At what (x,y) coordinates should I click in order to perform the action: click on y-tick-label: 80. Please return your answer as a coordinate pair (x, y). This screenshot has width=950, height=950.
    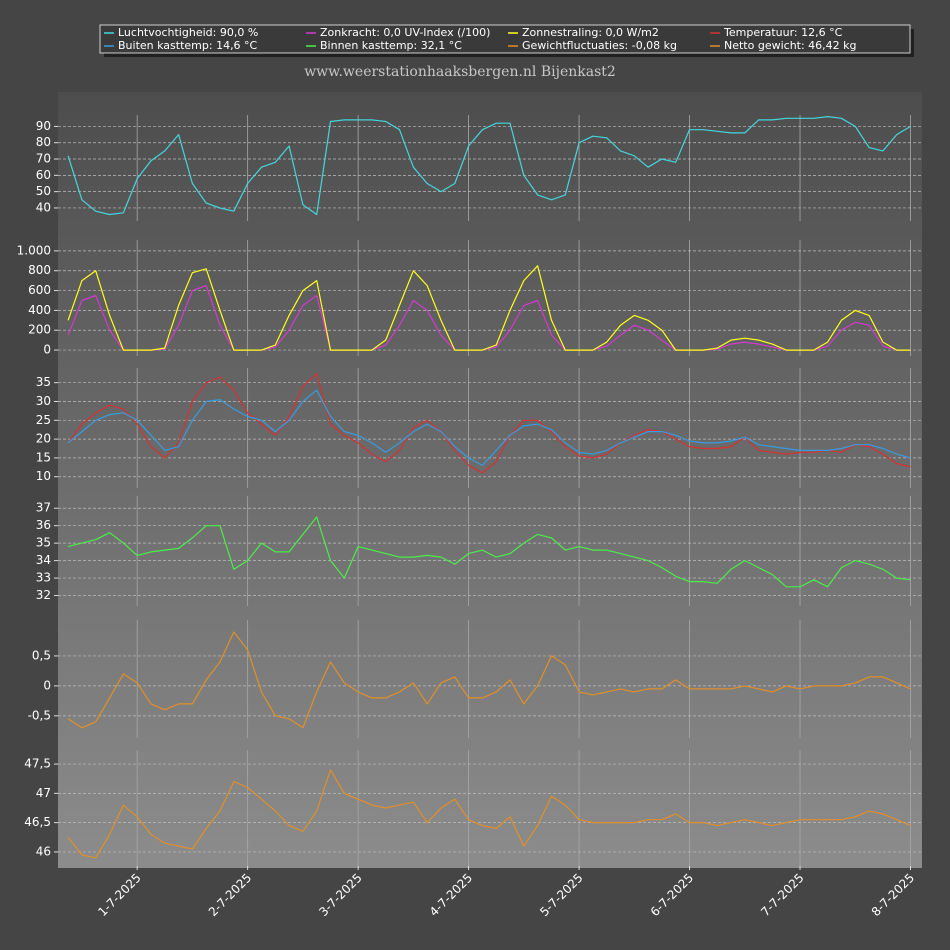
    Looking at the image, I should click on (43, 142).